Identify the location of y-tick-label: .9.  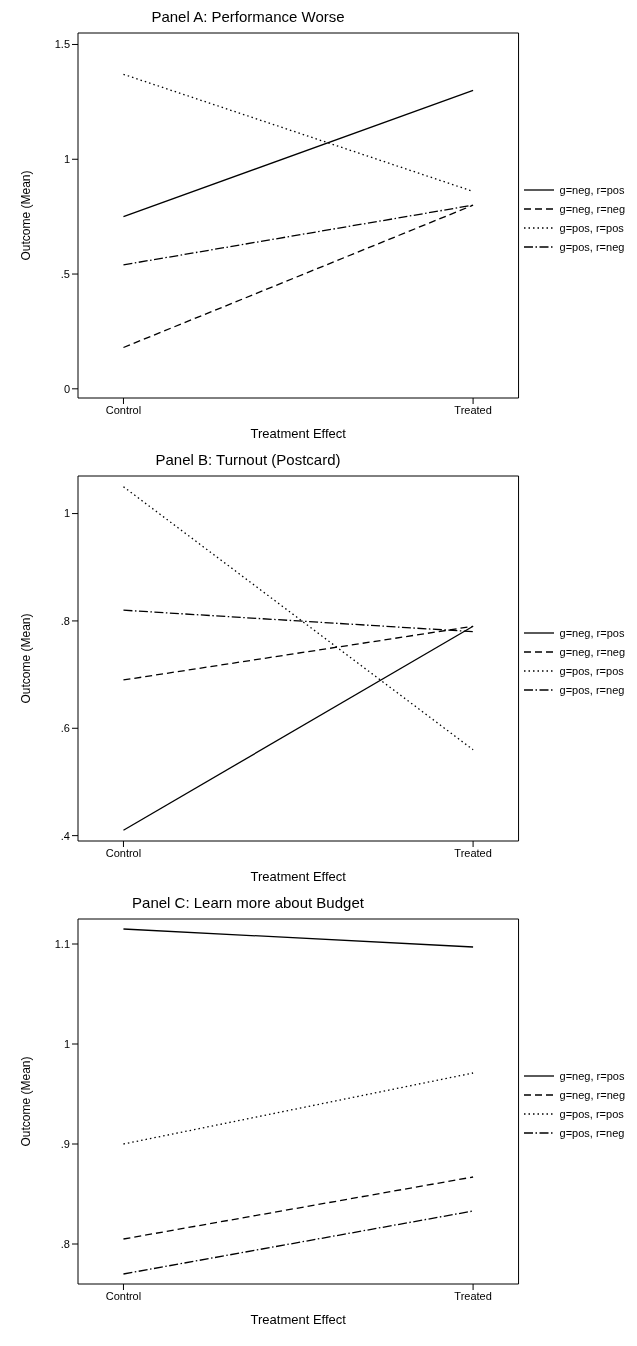
(65, 1143).